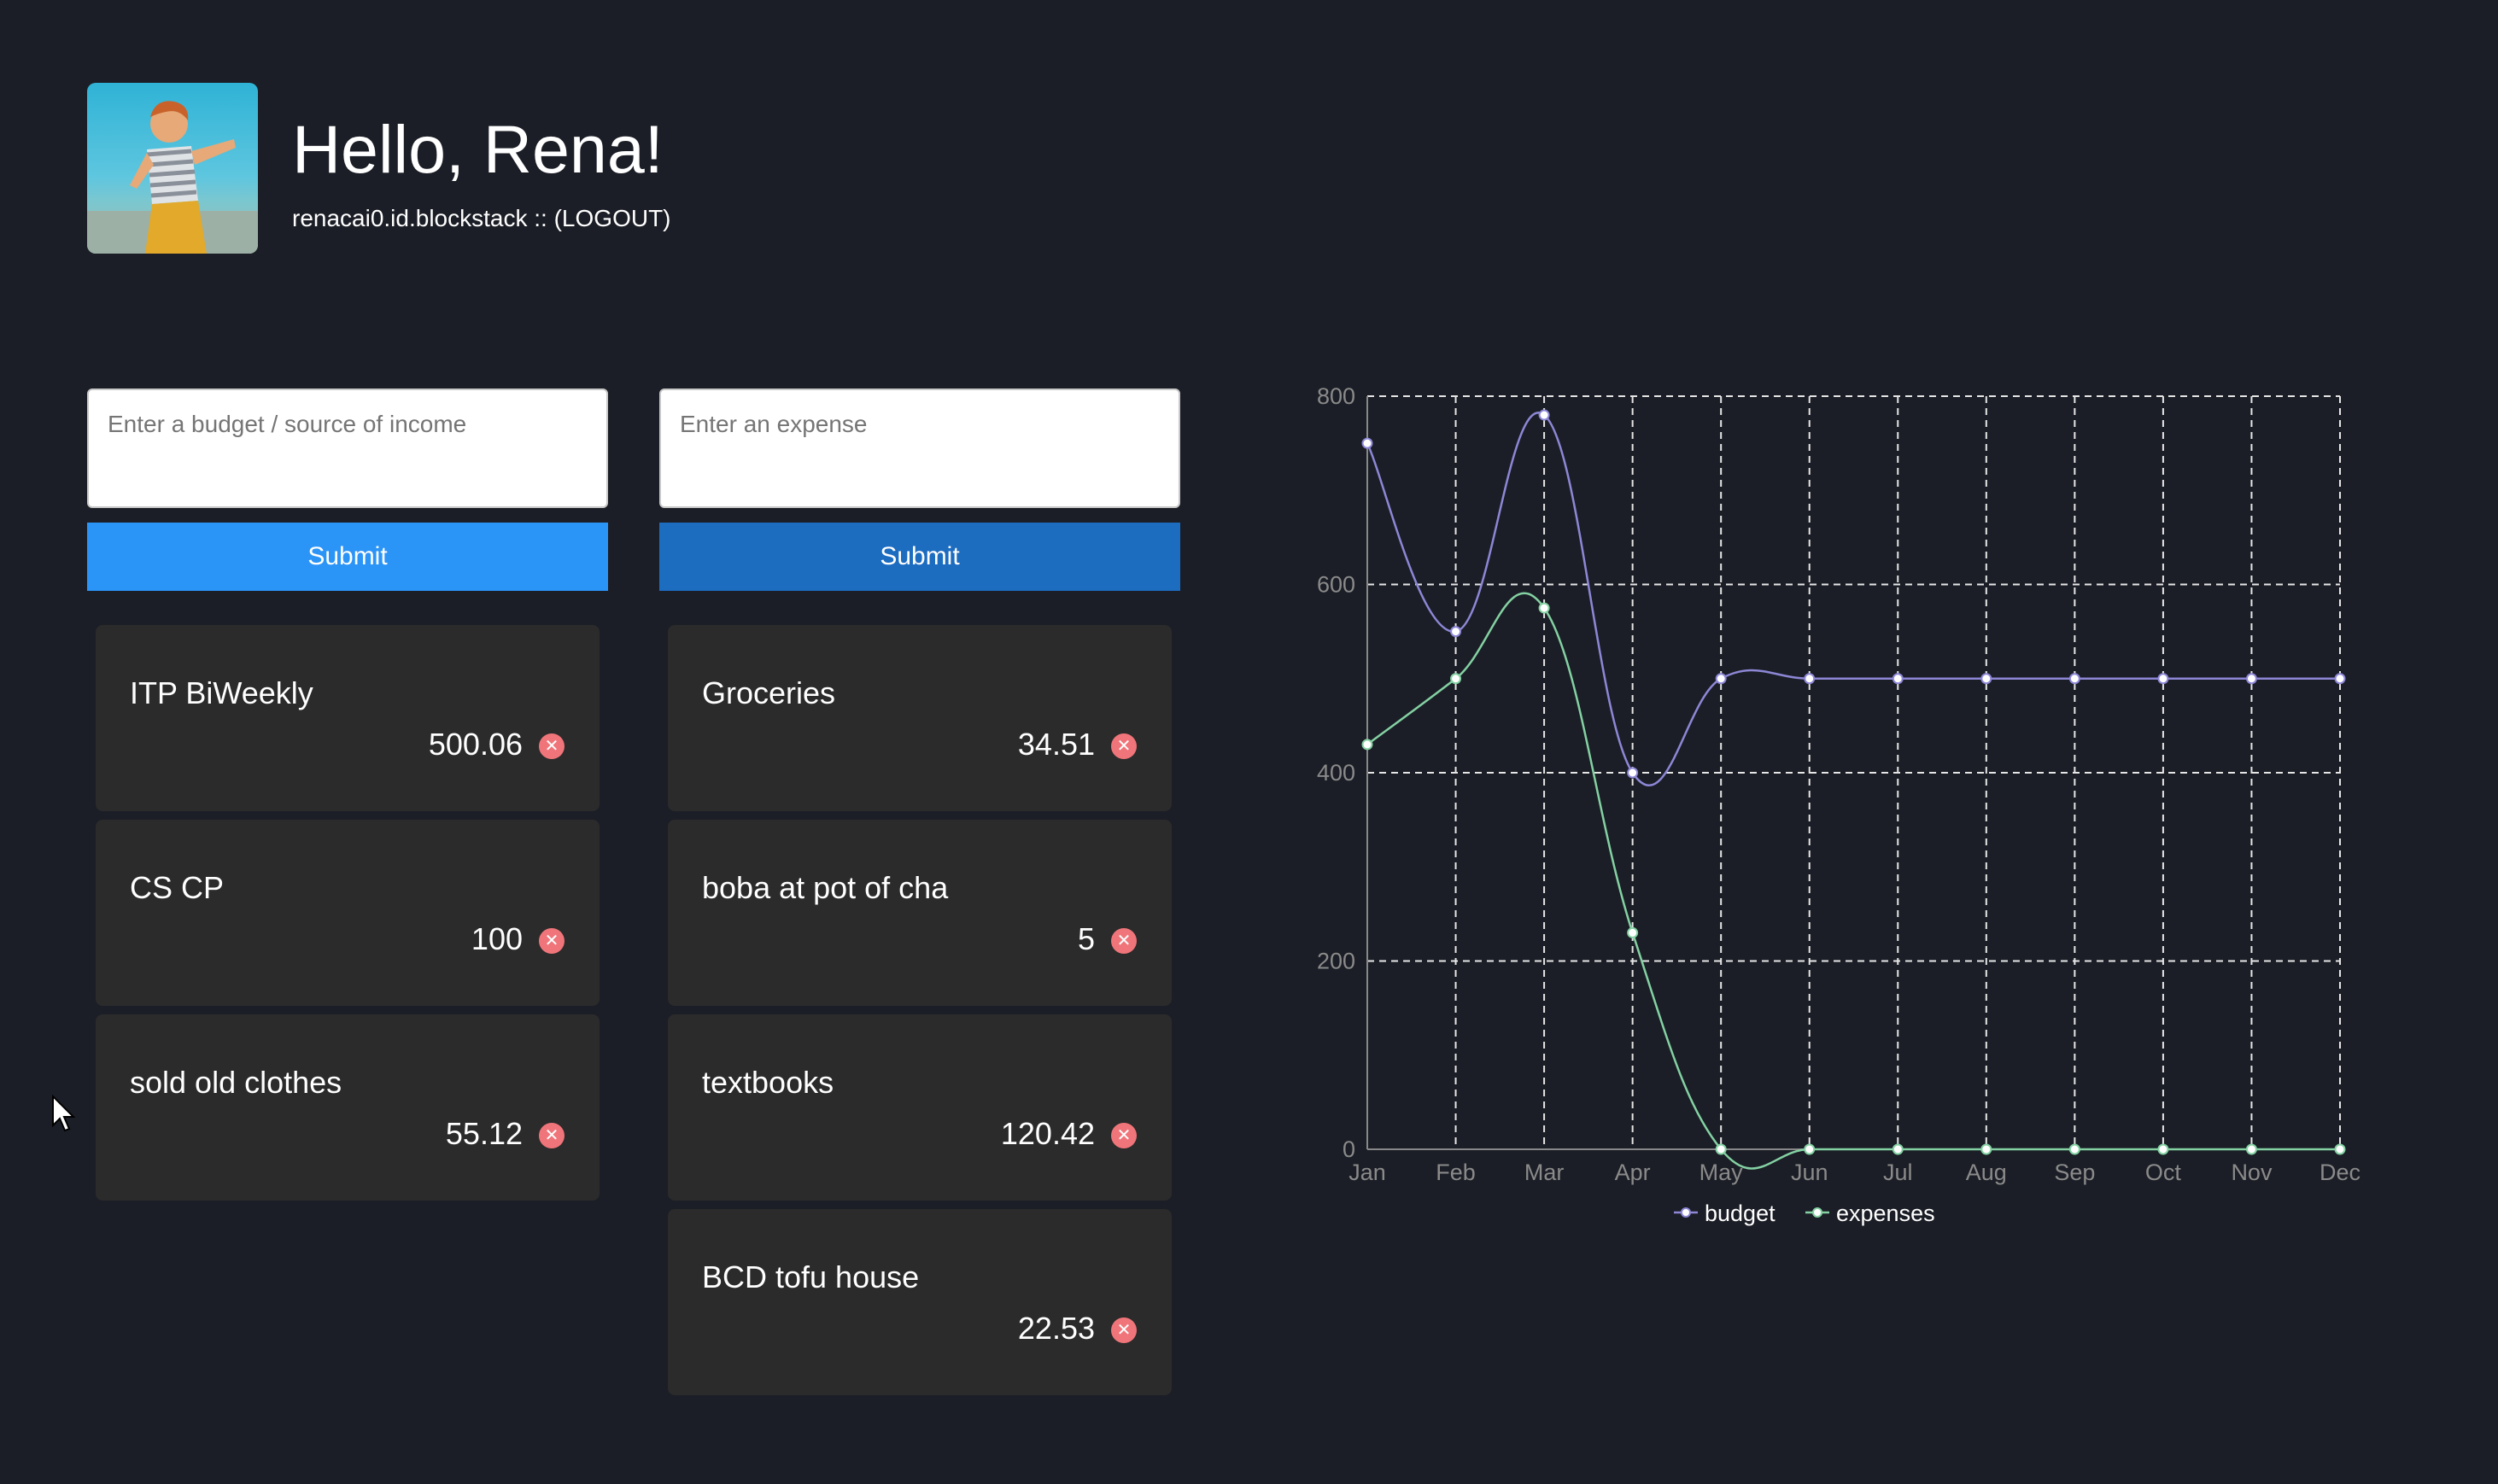 The height and width of the screenshot is (1484, 2498). I want to click on x-tick-label: Jul, so click(1898, 1172).